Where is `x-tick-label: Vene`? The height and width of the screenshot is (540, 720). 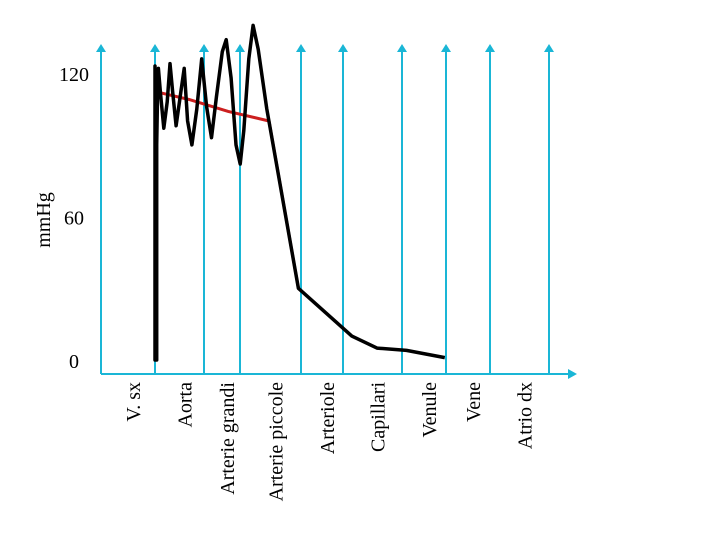 x-tick-label: Vene is located at coordinates (474, 402).